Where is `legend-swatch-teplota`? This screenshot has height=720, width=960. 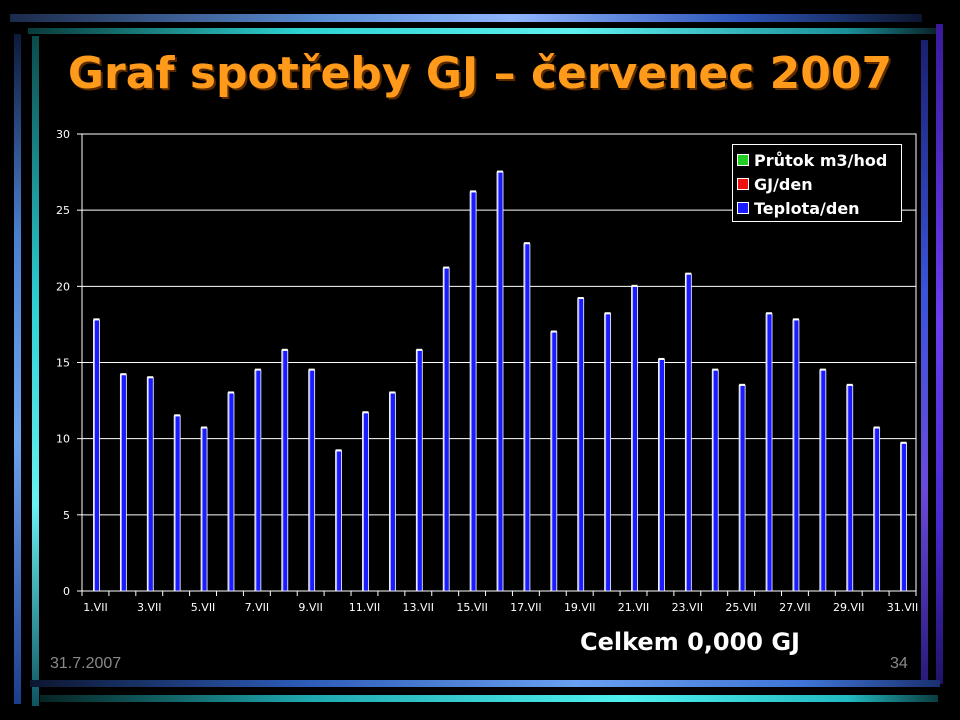
legend-swatch-teplota is located at coordinates (743, 208).